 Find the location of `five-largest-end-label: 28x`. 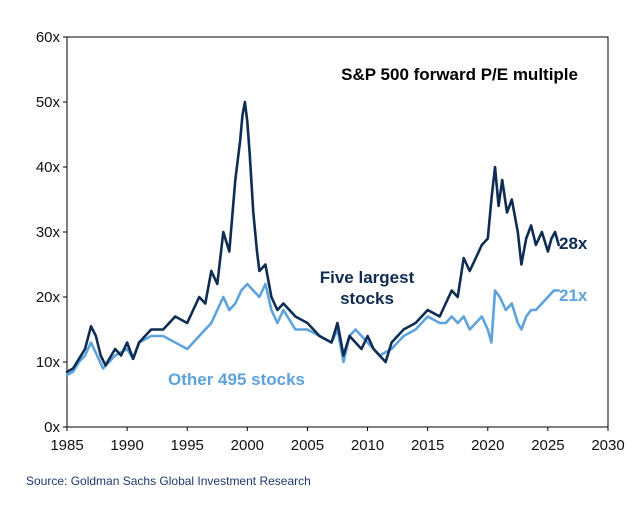

five-largest-end-label: 28x is located at coordinates (573, 243).